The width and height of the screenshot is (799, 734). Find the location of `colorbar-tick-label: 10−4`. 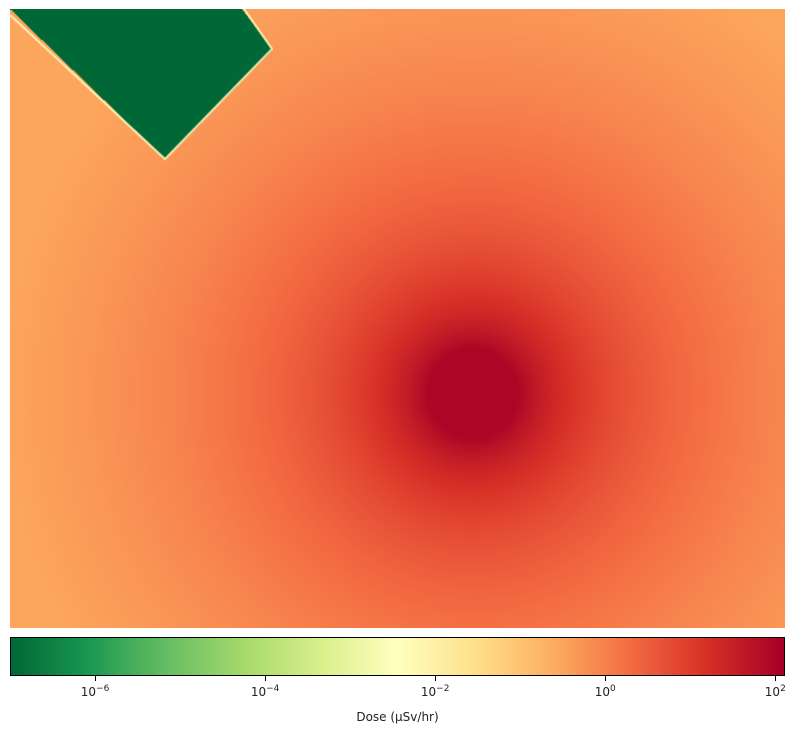

colorbar-tick-label: 10−4 is located at coordinates (265, 691).